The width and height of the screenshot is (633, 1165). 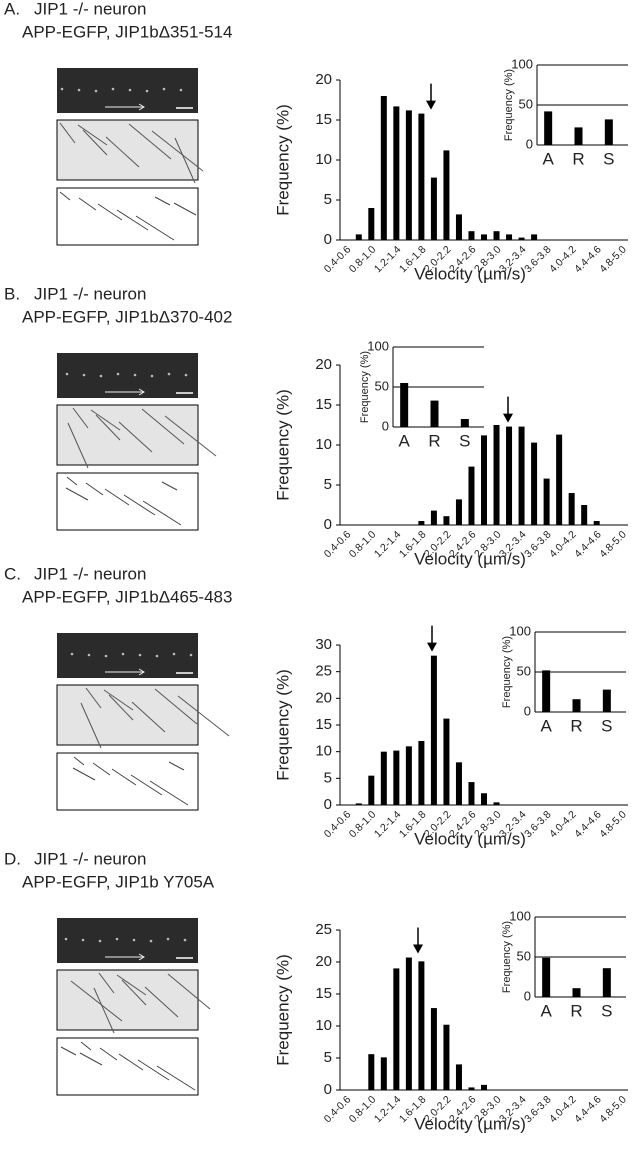 I want to click on panel-label: A., so click(x=12, y=9).